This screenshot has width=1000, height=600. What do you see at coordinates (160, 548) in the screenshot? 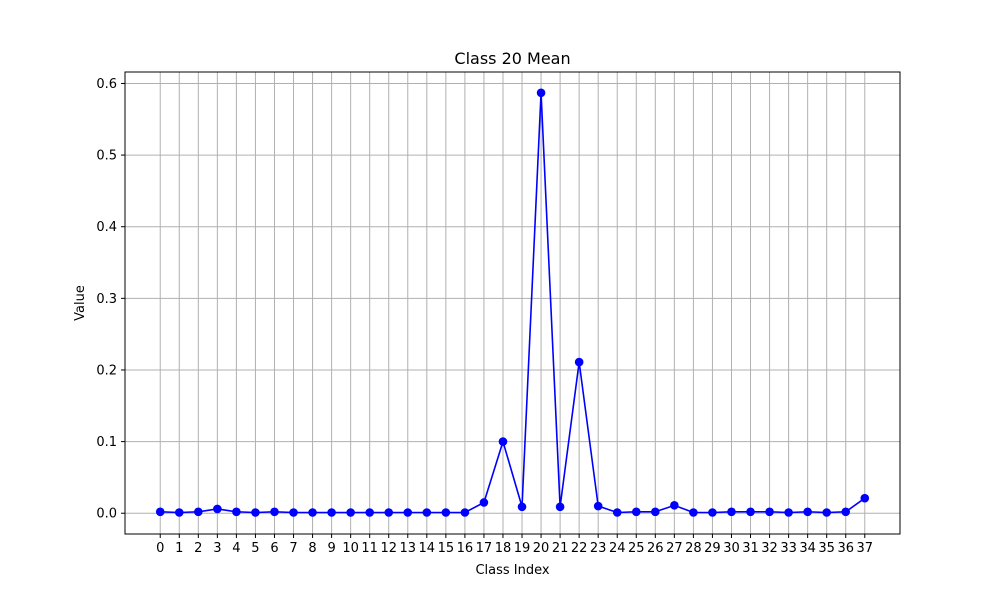
I see `x-tick-label: 0` at bounding box center [160, 548].